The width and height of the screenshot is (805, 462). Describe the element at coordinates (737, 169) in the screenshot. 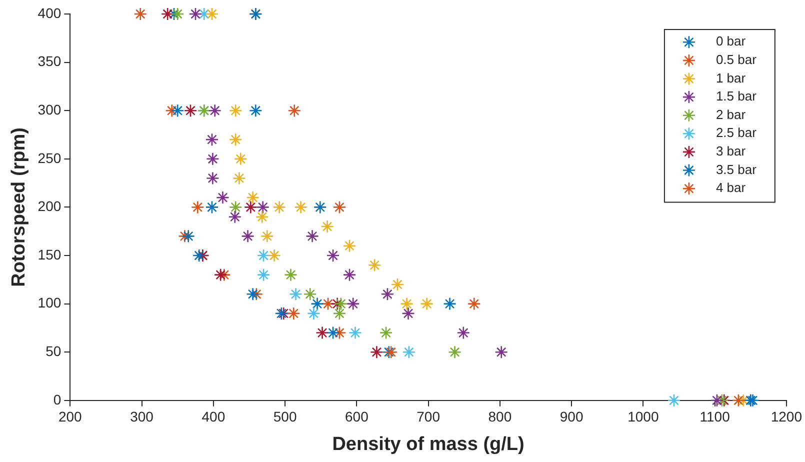

I see `legend-label: 3.5 bar` at that location.